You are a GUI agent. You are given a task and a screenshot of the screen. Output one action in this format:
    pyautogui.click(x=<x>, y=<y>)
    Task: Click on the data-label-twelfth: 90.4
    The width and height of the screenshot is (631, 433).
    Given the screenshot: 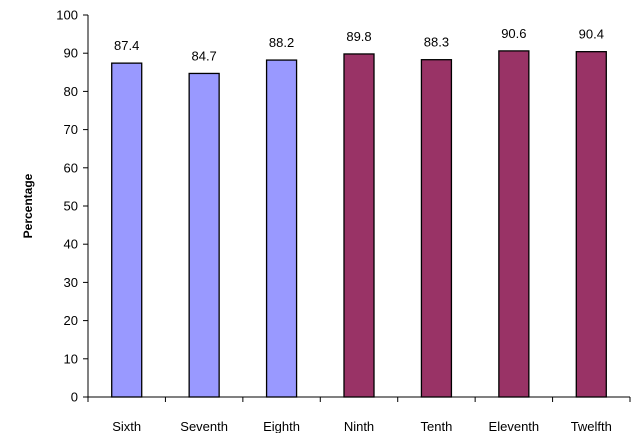 What is the action you would take?
    pyautogui.click(x=591, y=34)
    